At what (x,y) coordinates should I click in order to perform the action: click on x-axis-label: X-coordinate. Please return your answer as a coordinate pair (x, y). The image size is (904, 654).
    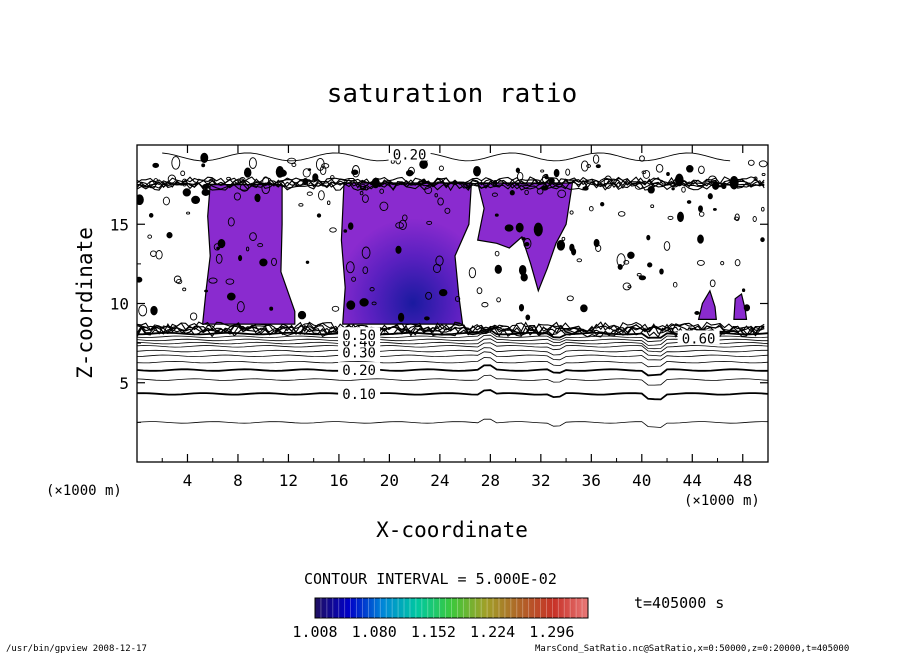
    Looking at the image, I should click on (452, 530).